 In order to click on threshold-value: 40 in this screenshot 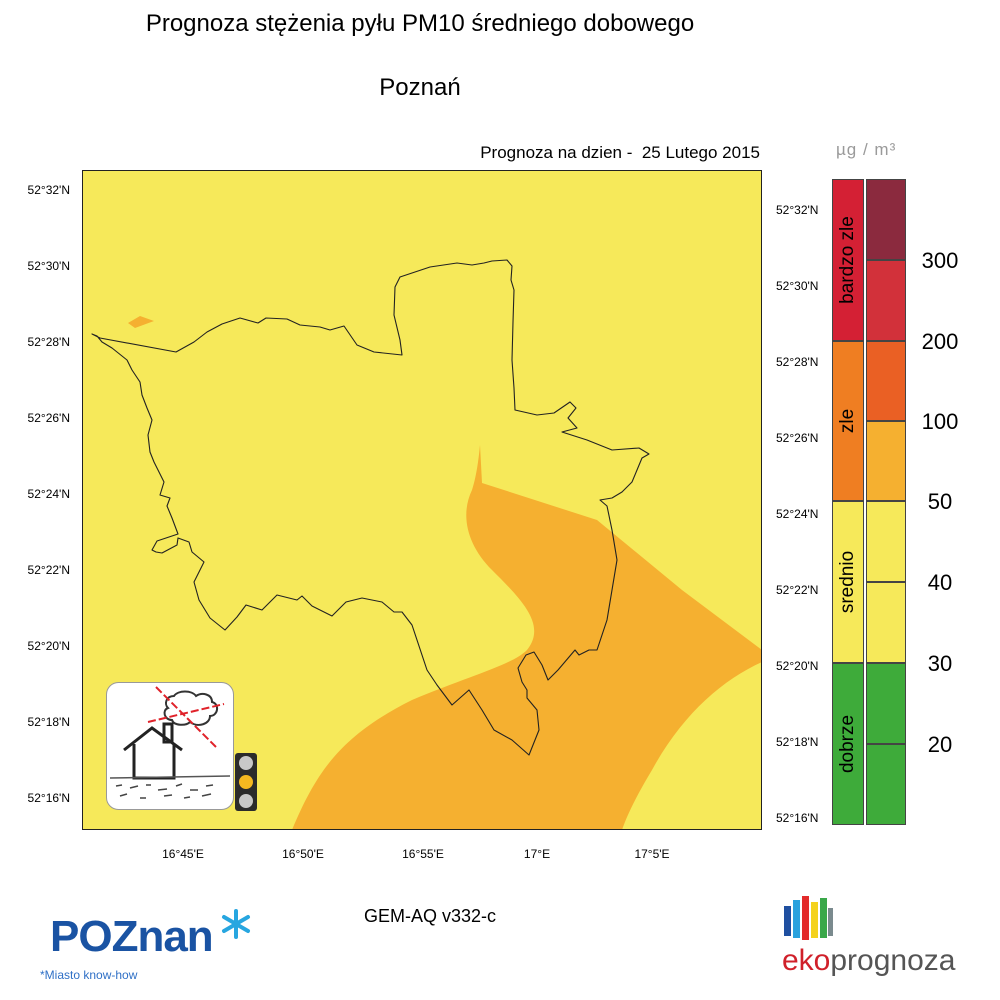, I will do `click(940, 582)`.